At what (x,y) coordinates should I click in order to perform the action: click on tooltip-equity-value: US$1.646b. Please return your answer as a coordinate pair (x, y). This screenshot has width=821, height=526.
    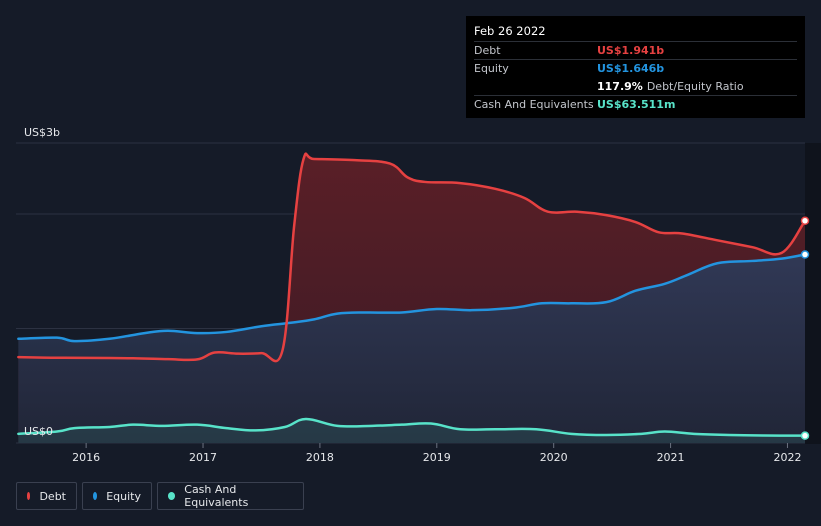
    Looking at the image, I should click on (631, 68).